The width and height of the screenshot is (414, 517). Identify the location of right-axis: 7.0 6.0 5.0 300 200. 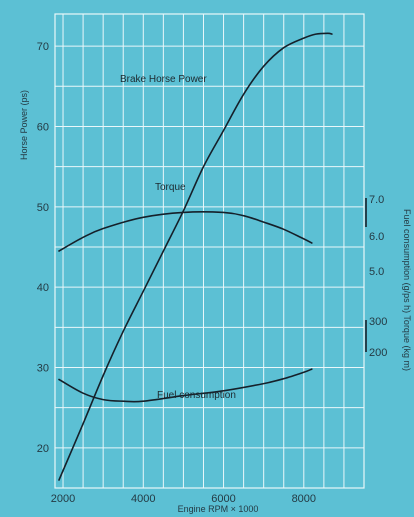
(376, 276).